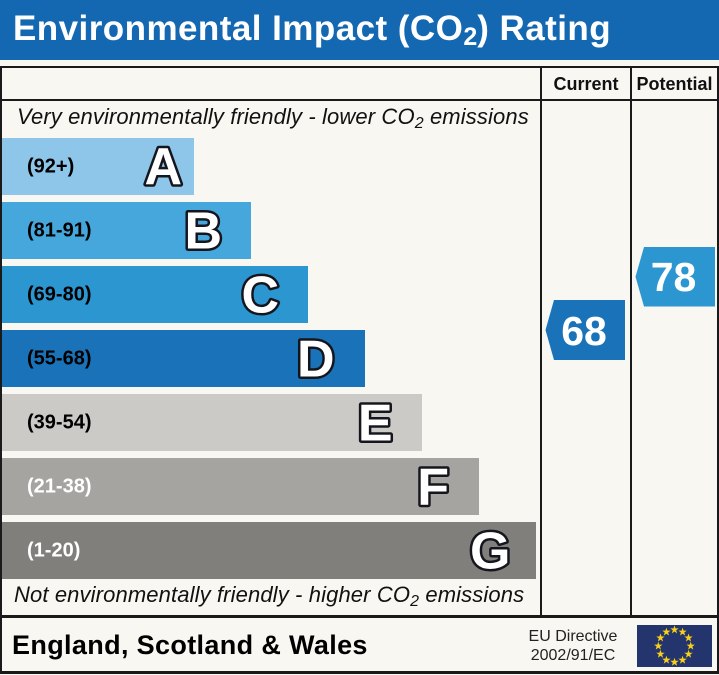 Image resolution: width=719 pixels, height=675 pixels. Describe the element at coordinates (203, 232) in the screenshot. I see `svg-text: B` at that location.